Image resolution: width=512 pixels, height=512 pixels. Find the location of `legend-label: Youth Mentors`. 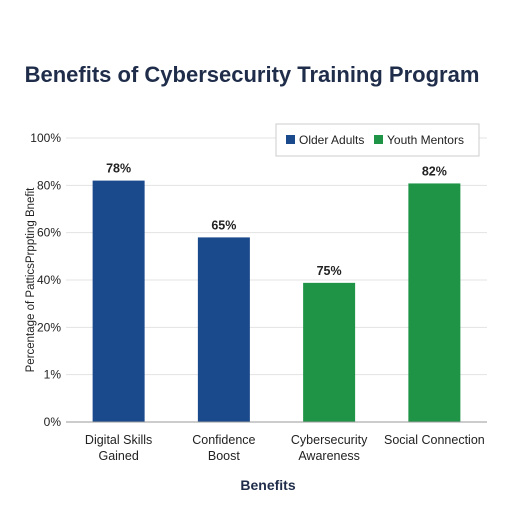

legend-label: Youth Mentors is located at coordinates (425, 140).